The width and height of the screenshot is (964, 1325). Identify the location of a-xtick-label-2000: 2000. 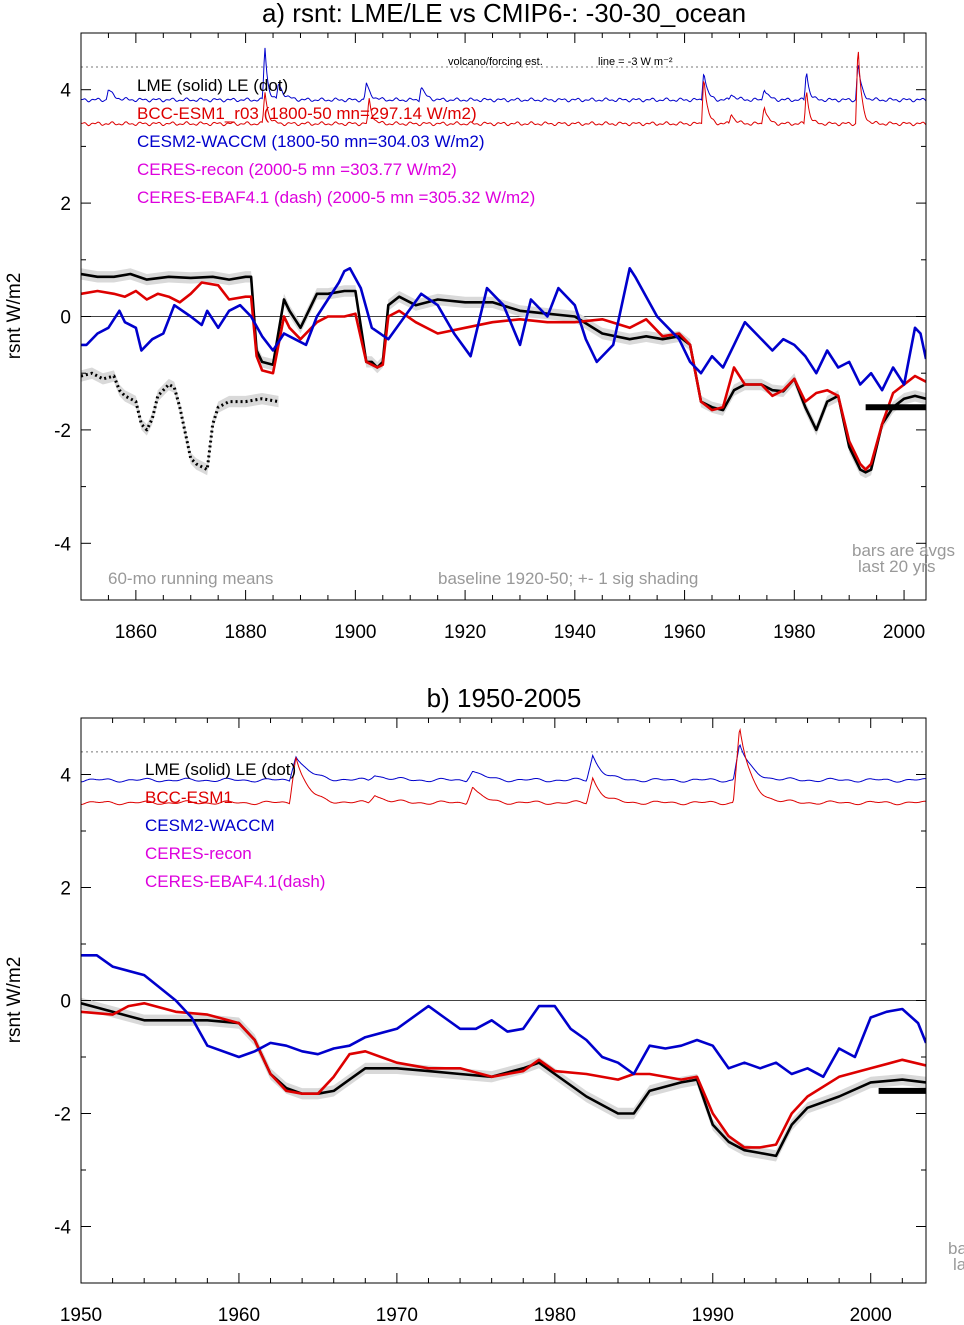
(904, 632).